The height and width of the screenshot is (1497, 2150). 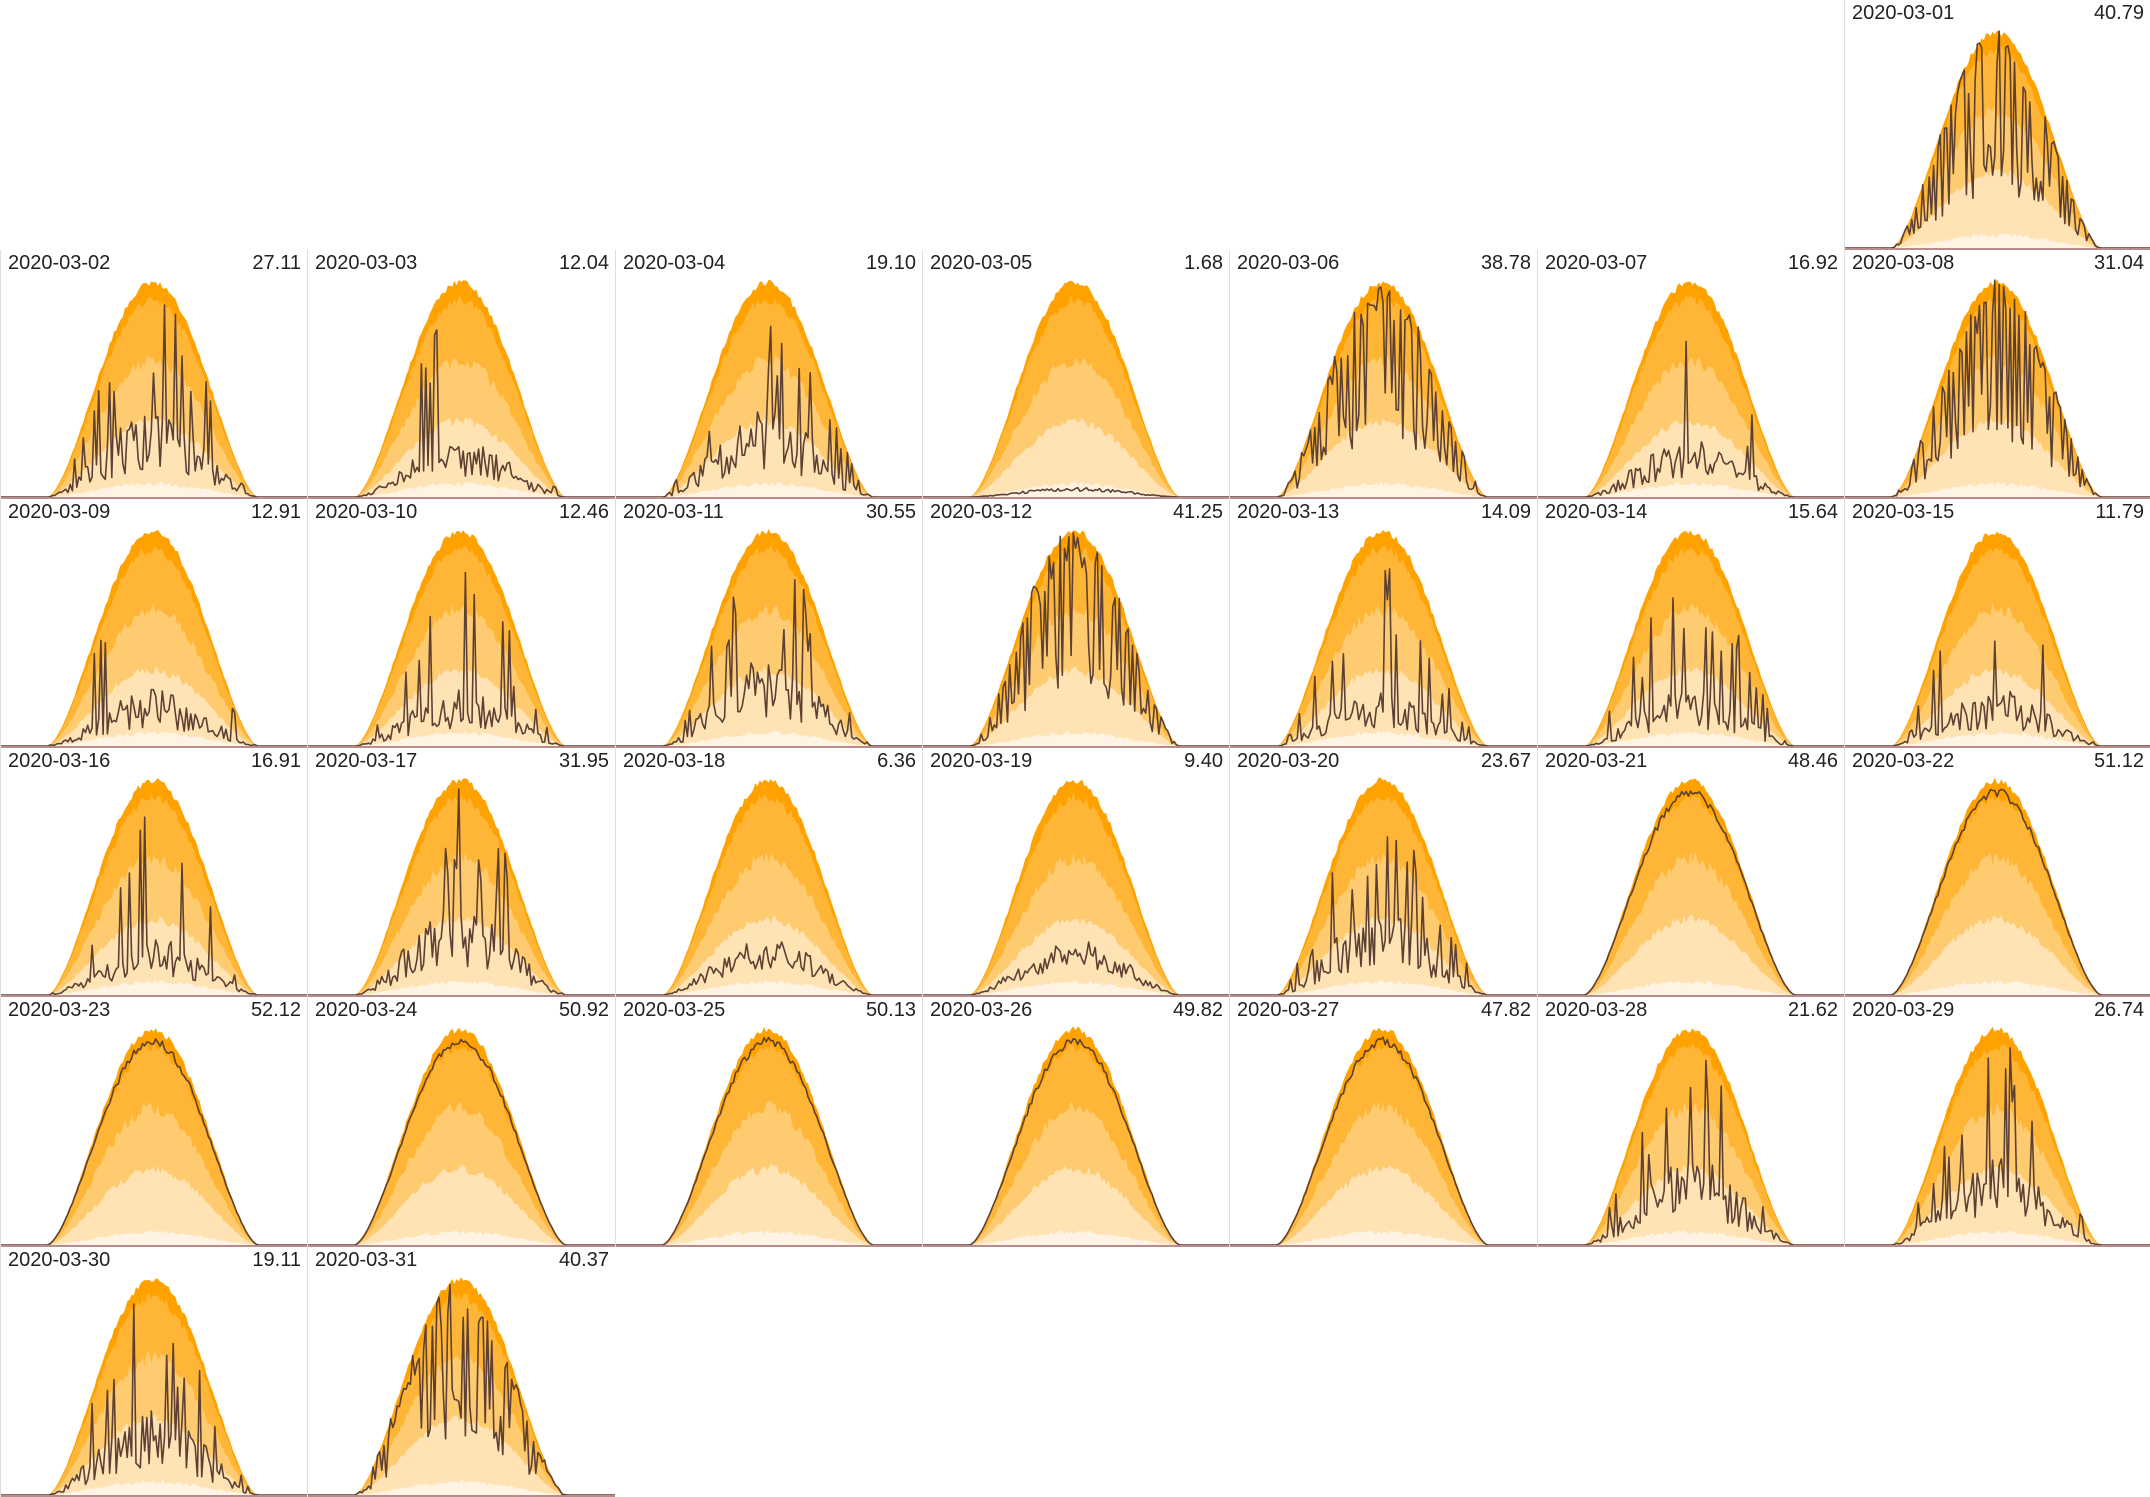 I want to click on daily-value-label: 12.91, so click(x=275, y=512).